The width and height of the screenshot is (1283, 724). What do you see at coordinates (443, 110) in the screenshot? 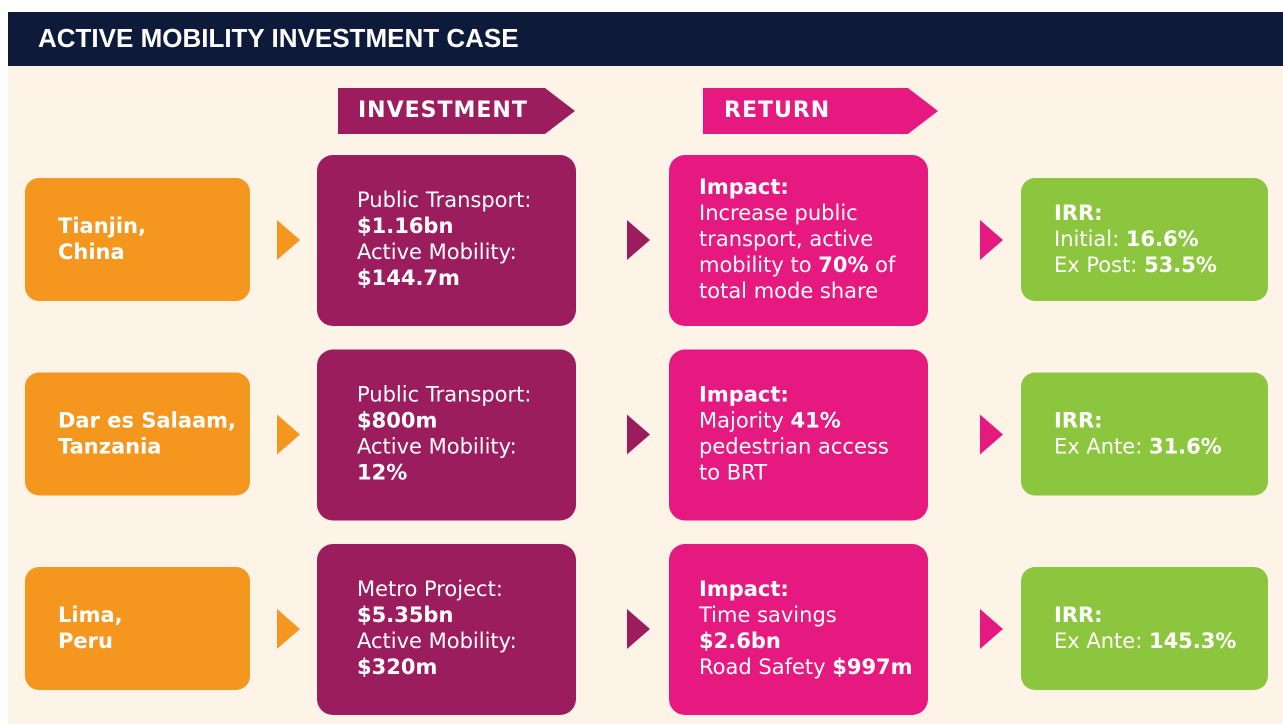
I see `column-header: INVESTMENT` at bounding box center [443, 110].